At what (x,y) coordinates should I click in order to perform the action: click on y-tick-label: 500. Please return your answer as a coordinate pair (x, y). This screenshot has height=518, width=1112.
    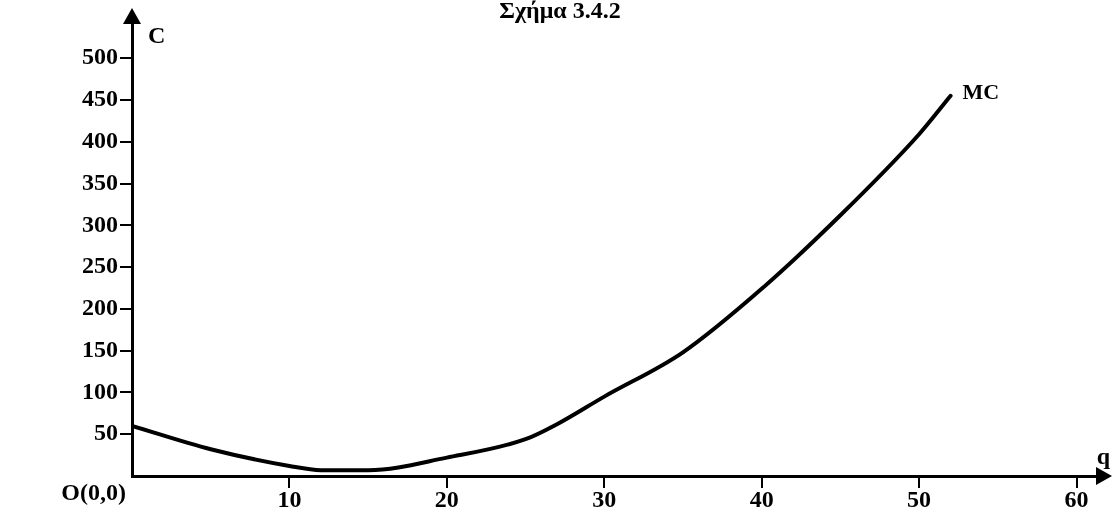
    Looking at the image, I should click on (100, 56).